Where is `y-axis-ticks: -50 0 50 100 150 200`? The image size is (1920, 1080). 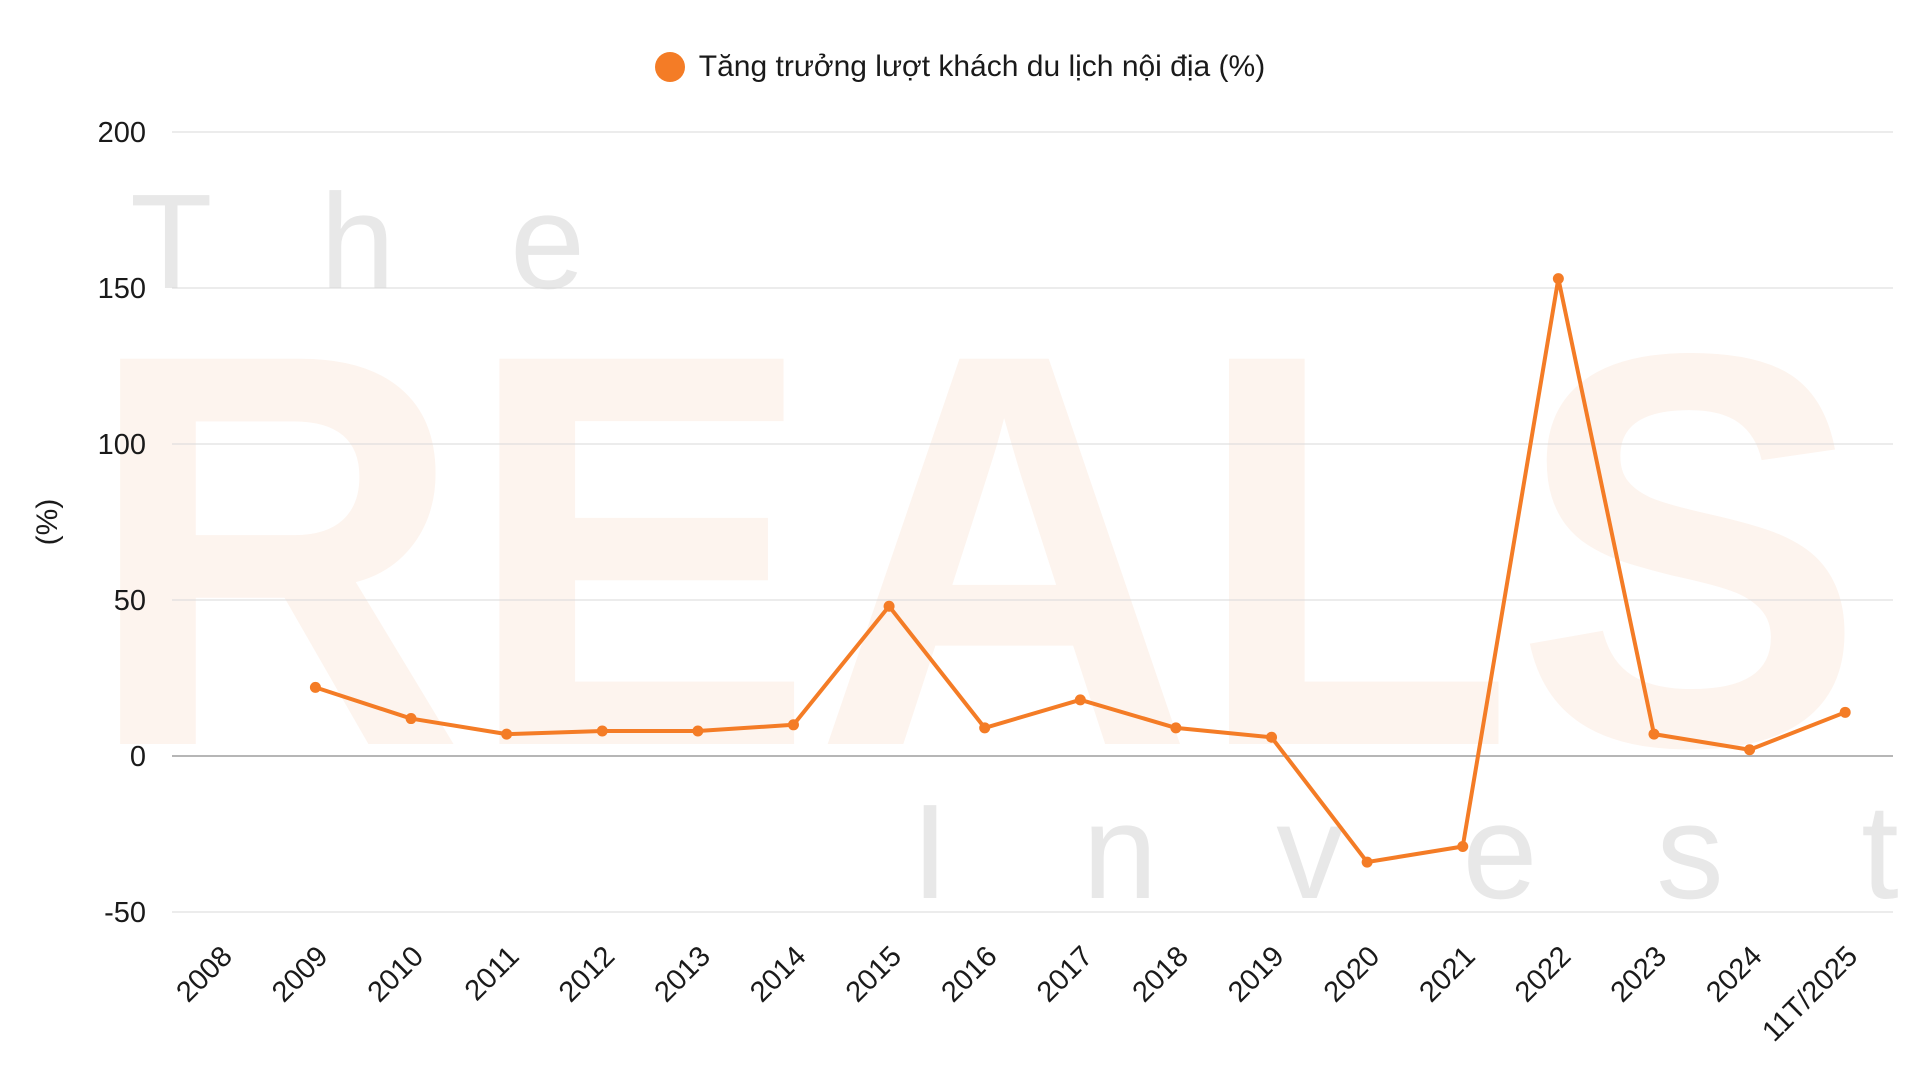 y-axis-ticks: -50 0 50 100 150 200 is located at coordinates (122, 523).